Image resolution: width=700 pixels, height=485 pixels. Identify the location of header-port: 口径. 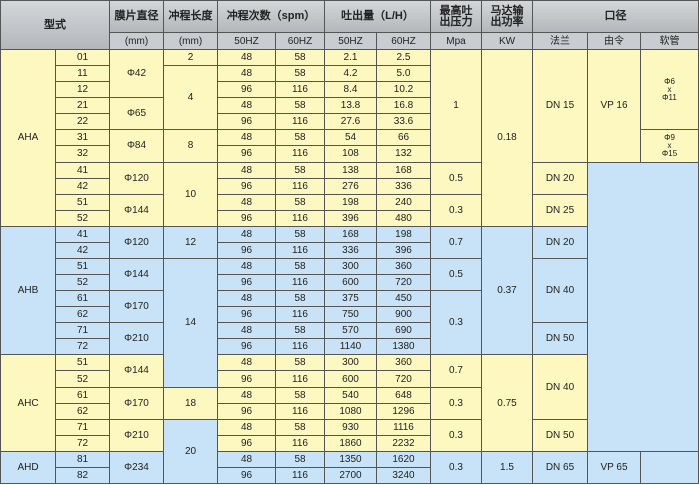
(616, 16).